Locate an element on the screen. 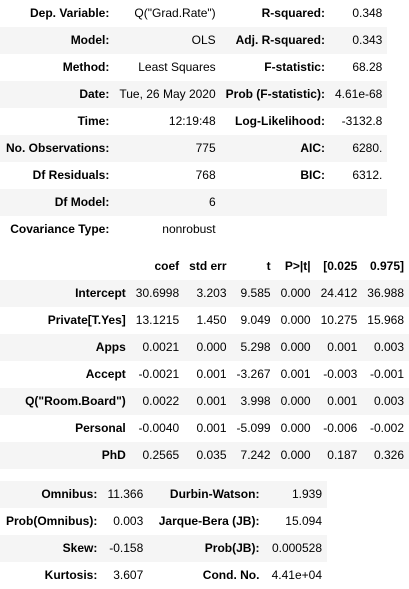 This screenshot has width=409, height=589. summary-value: 768 is located at coordinates (205, 175).